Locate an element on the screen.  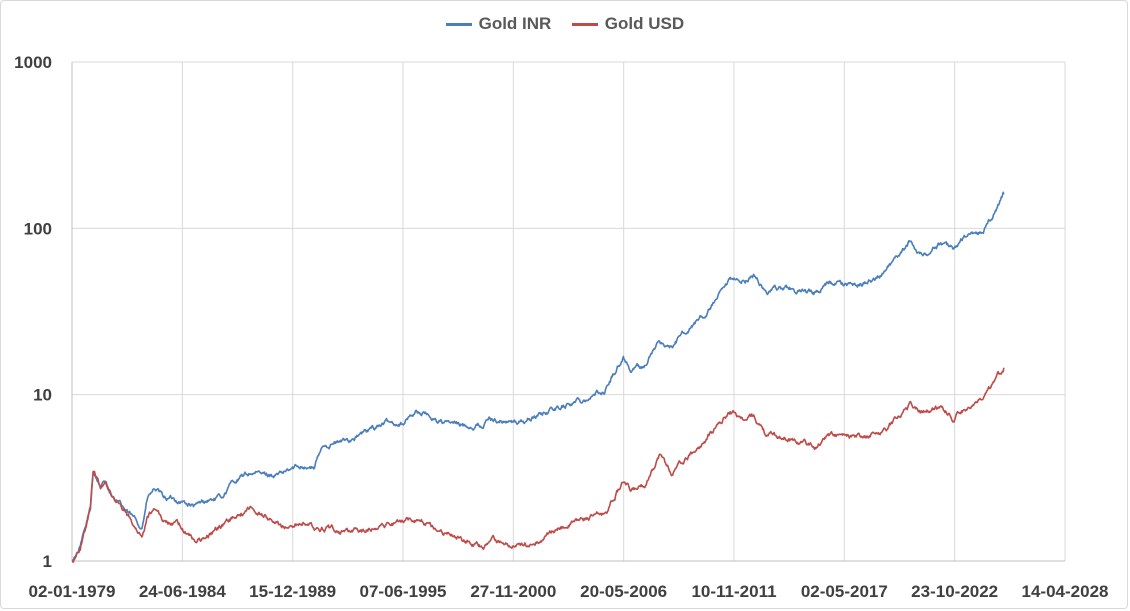
y-tick-label: 1 is located at coordinates (47, 561).